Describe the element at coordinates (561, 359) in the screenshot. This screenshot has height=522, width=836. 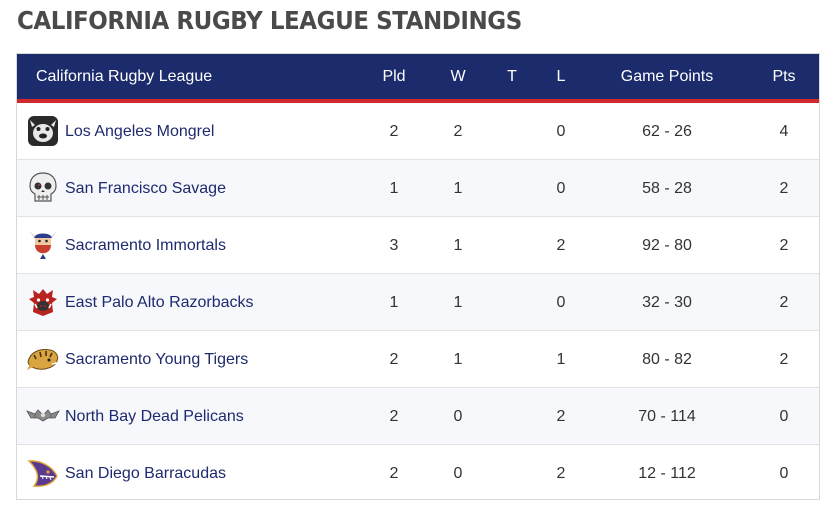
I see `cell-l: 1` at that location.